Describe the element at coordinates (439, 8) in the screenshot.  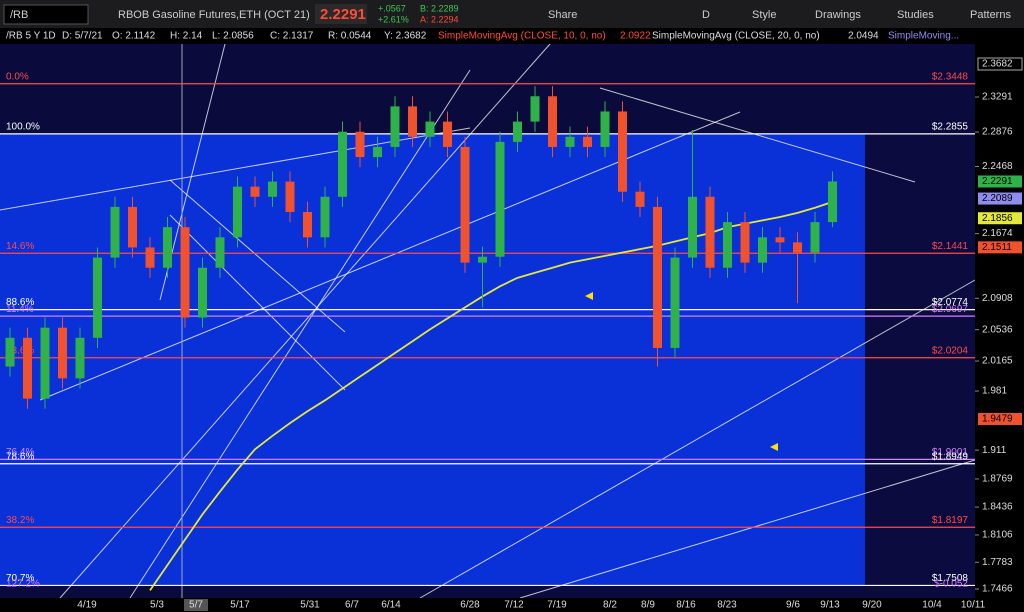
I see `bid: B: 2.2289` at that location.